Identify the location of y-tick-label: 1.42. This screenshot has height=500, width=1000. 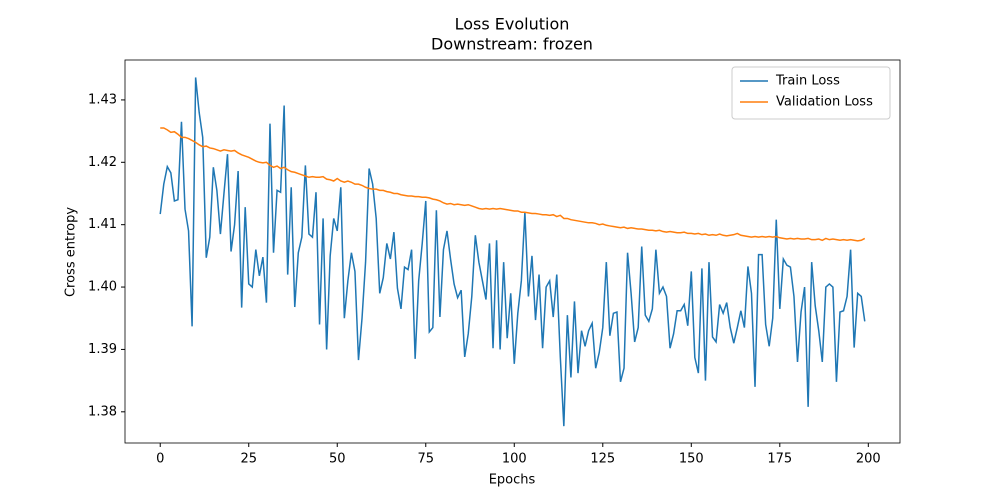
(102, 162).